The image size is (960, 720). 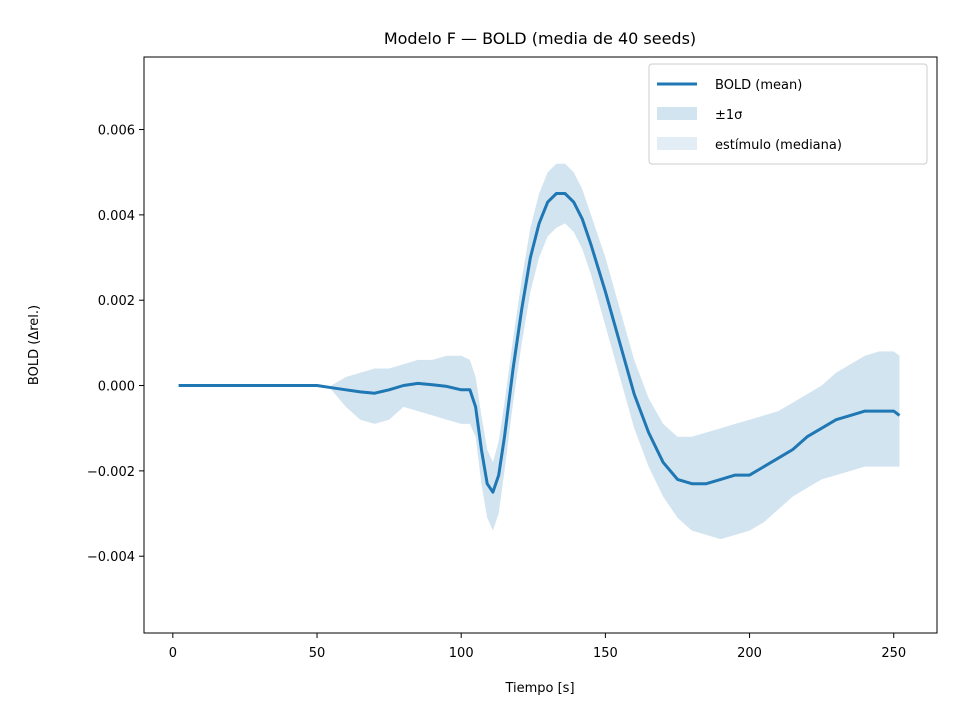 I want to click on x-tick-label: 200, so click(x=749, y=653).